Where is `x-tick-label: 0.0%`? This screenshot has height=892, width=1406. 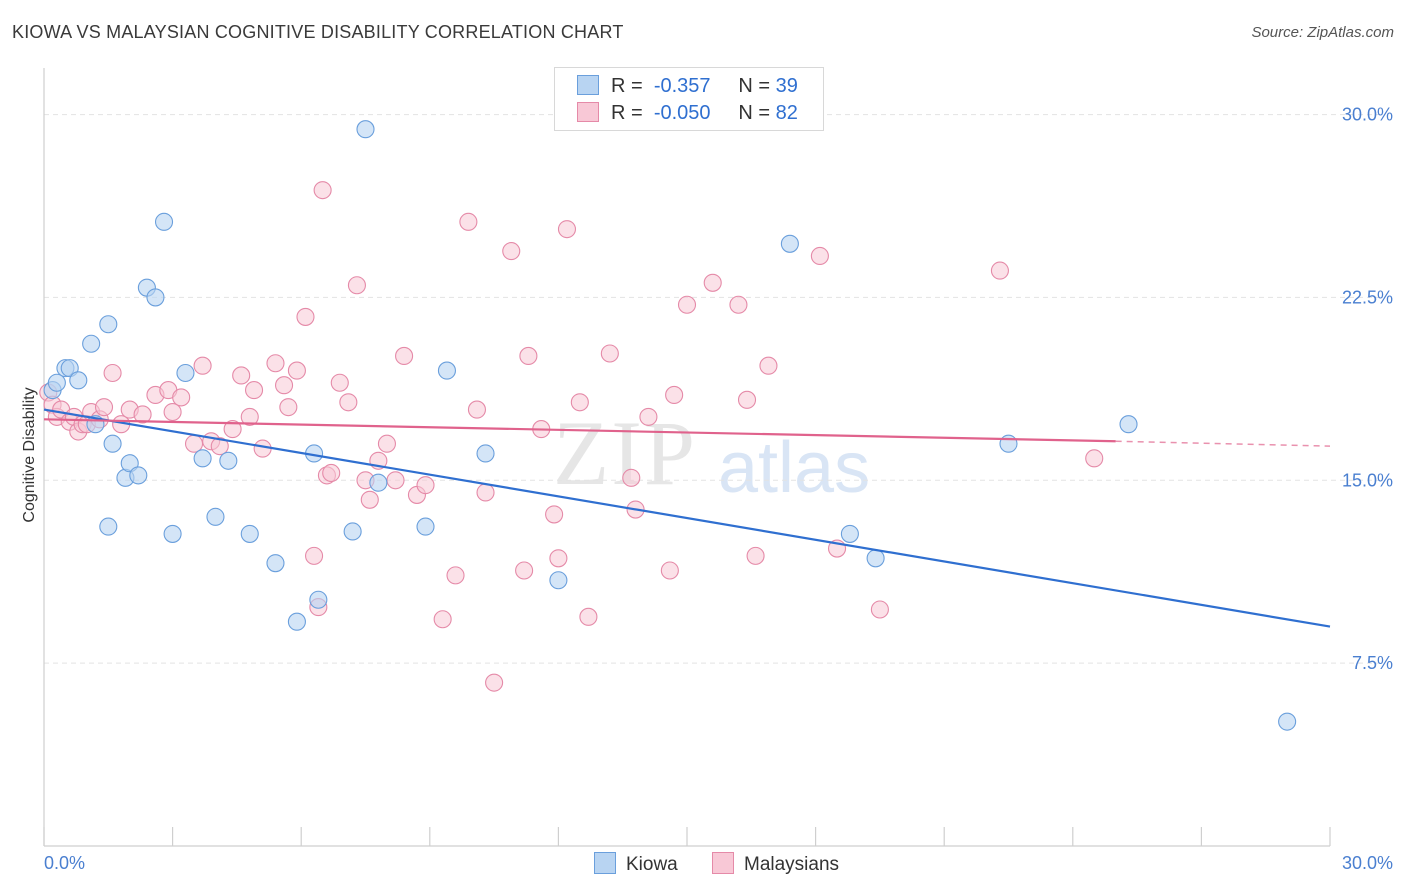
x-tick-label: 0.0% is located at coordinates (64, 863).